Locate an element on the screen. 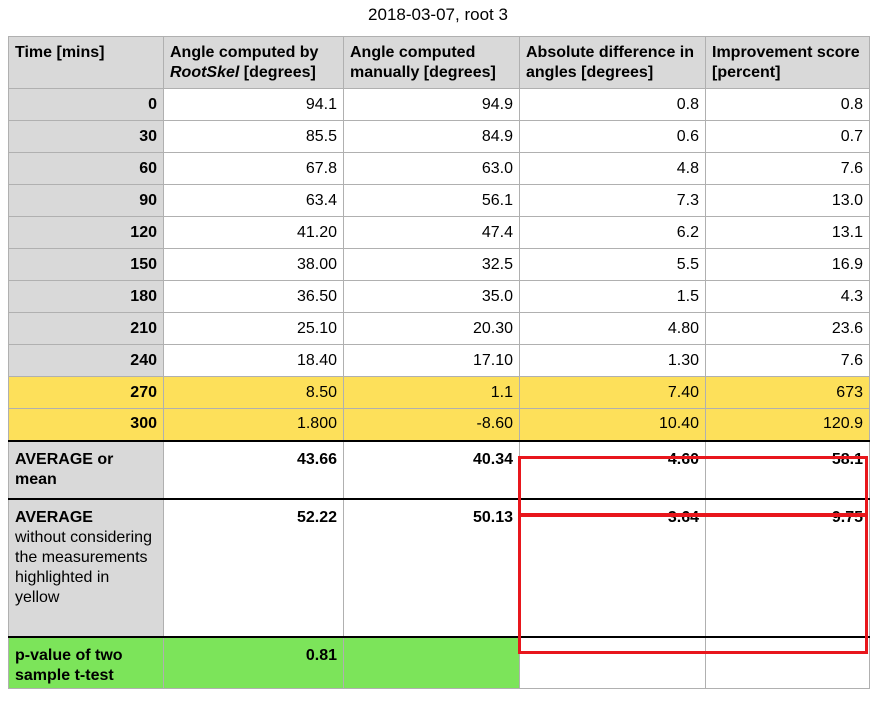 This screenshot has width=876, height=713. time-cell: 150 is located at coordinates (86, 264).